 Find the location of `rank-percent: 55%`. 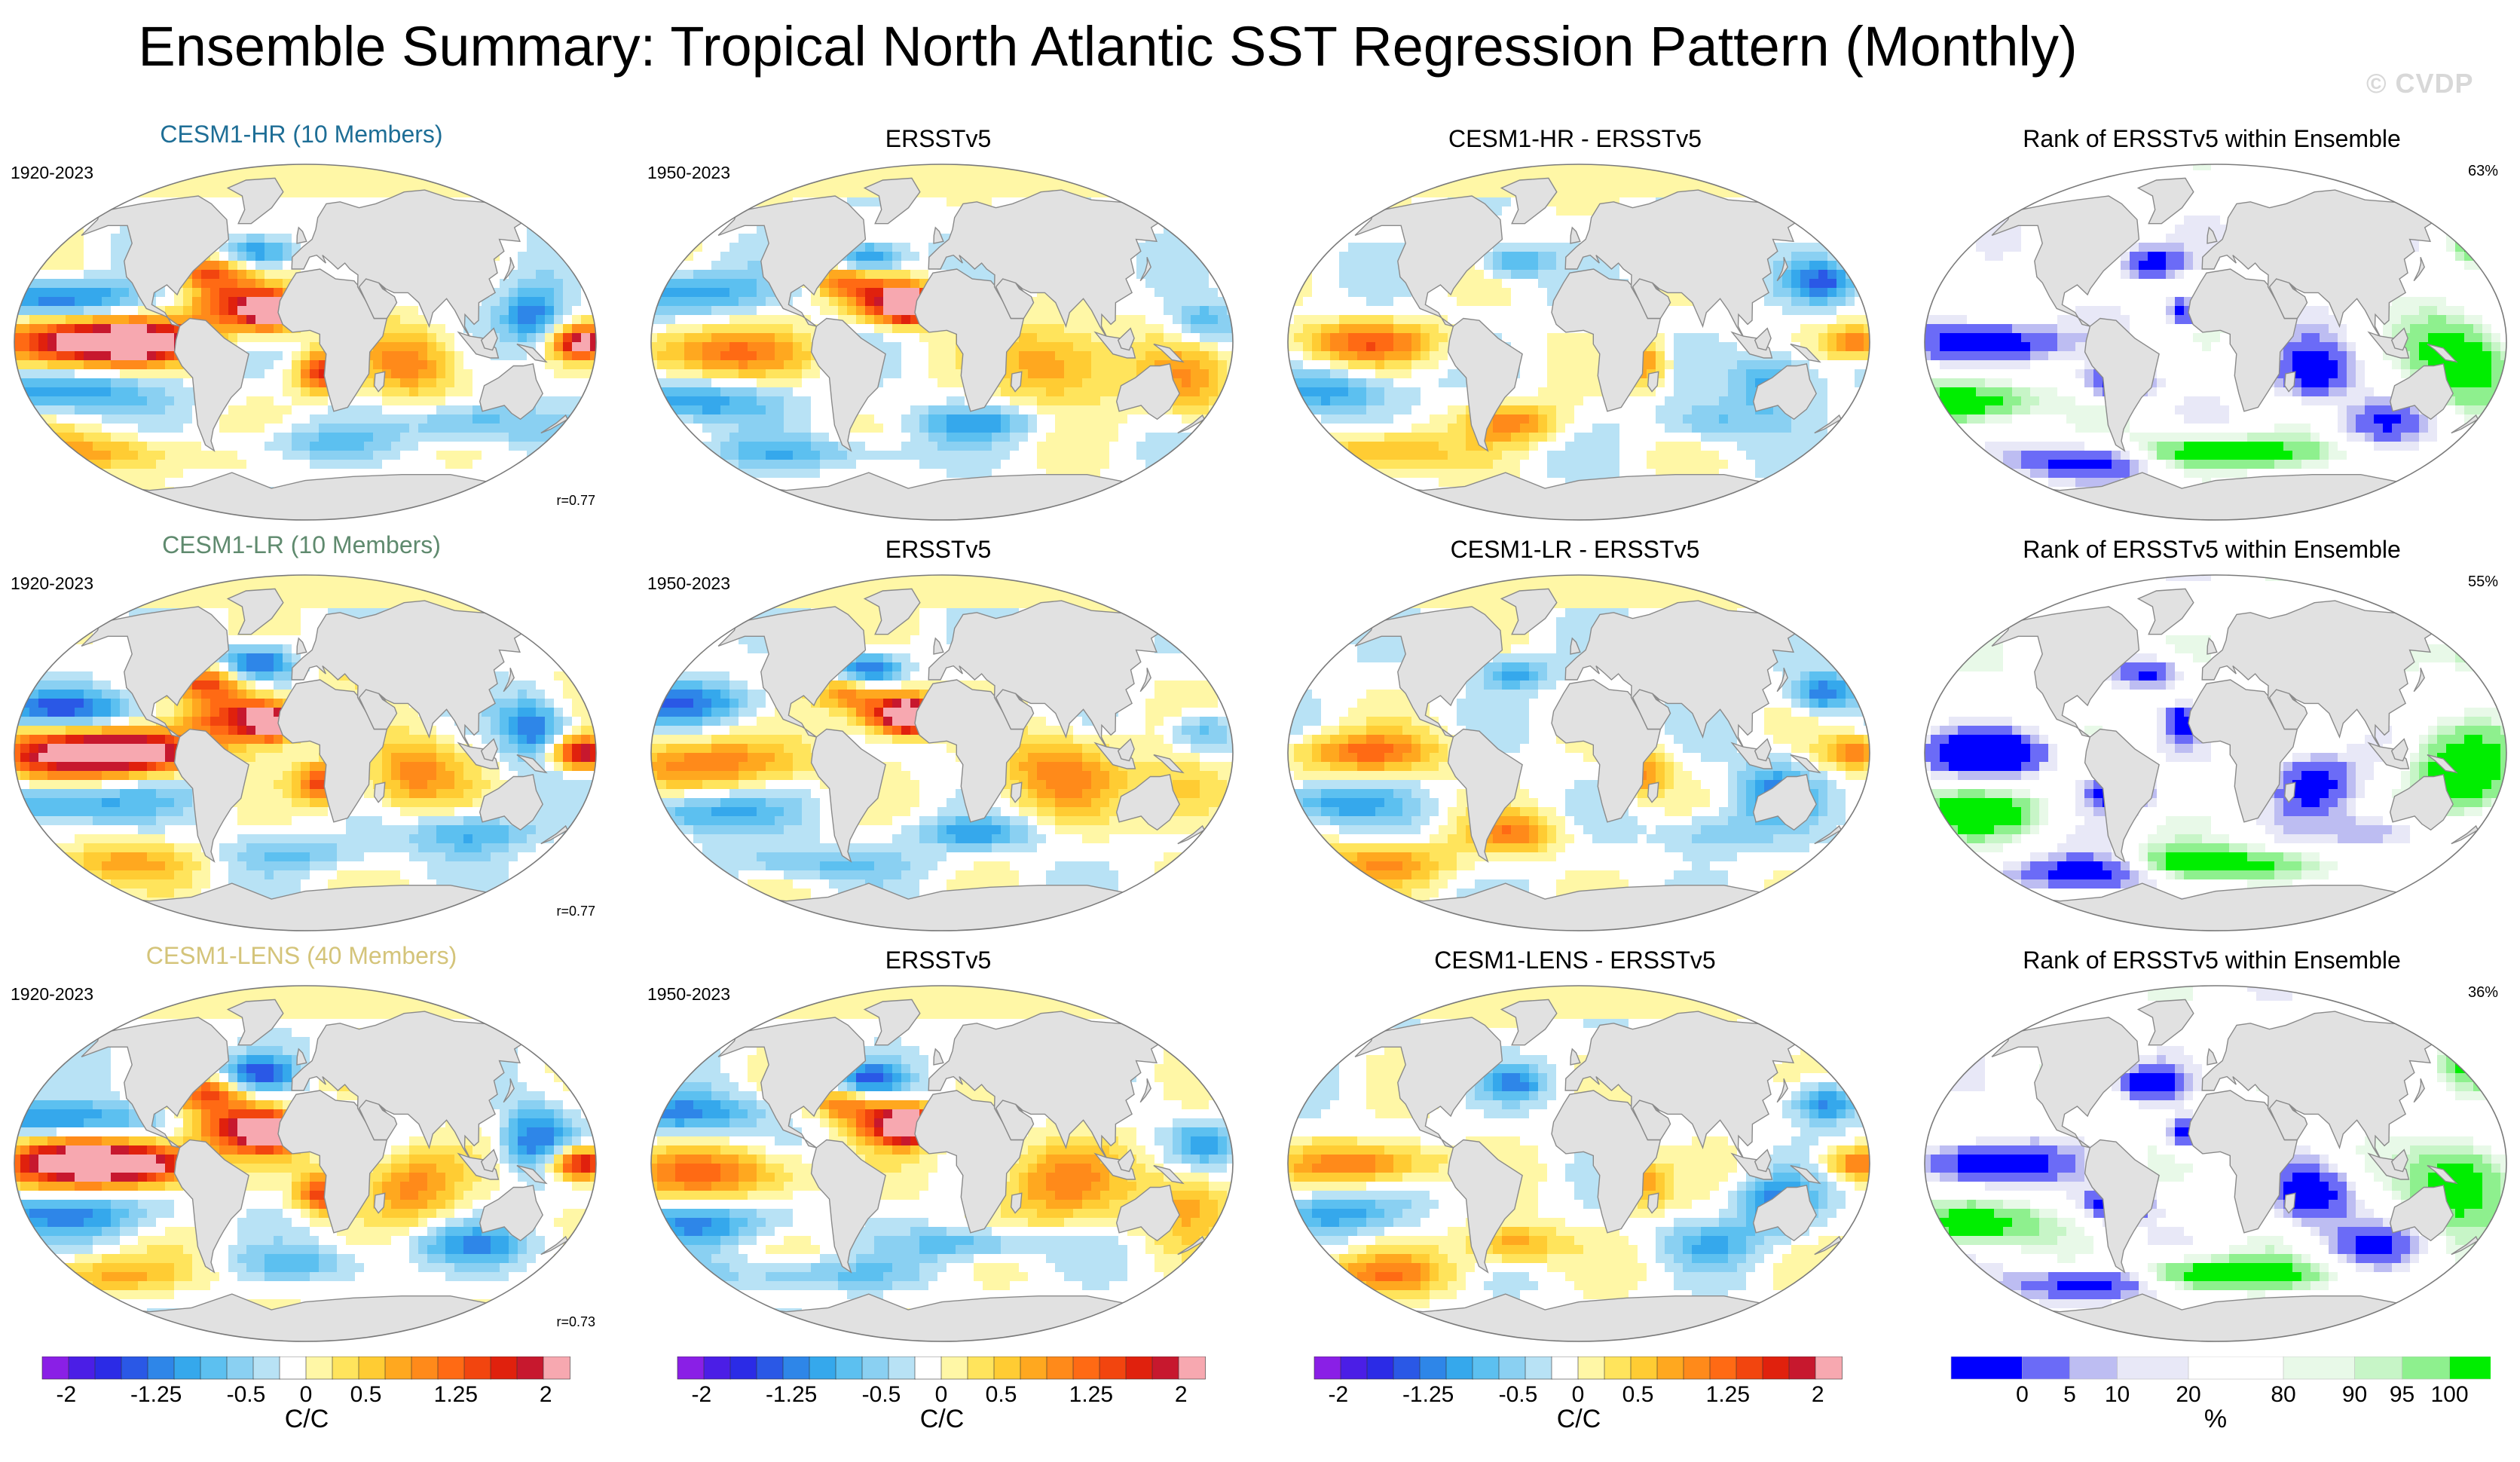

rank-percent: 55% is located at coordinates (2483, 582).